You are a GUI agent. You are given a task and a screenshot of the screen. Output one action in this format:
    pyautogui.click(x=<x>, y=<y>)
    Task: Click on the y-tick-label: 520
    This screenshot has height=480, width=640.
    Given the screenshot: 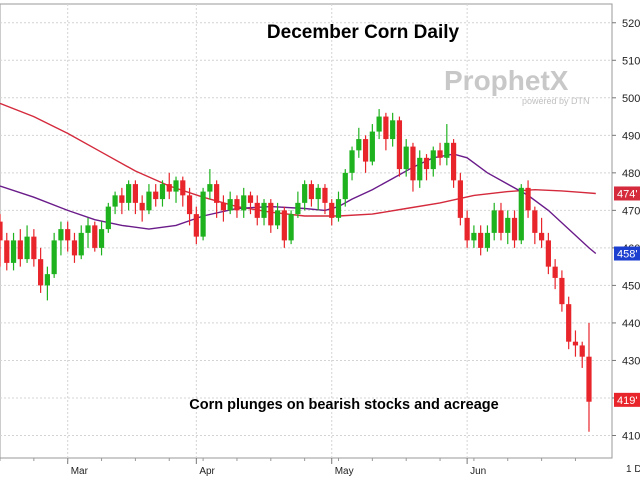 What is the action you would take?
    pyautogui.click(x=631, y=24)
    